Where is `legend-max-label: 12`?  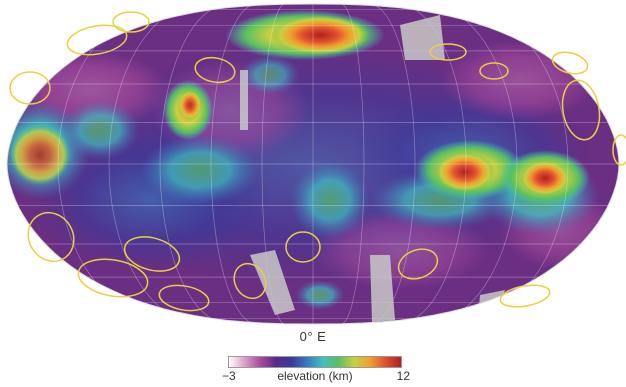
legend-max-label: 12 is located at coordinates (403, 376).